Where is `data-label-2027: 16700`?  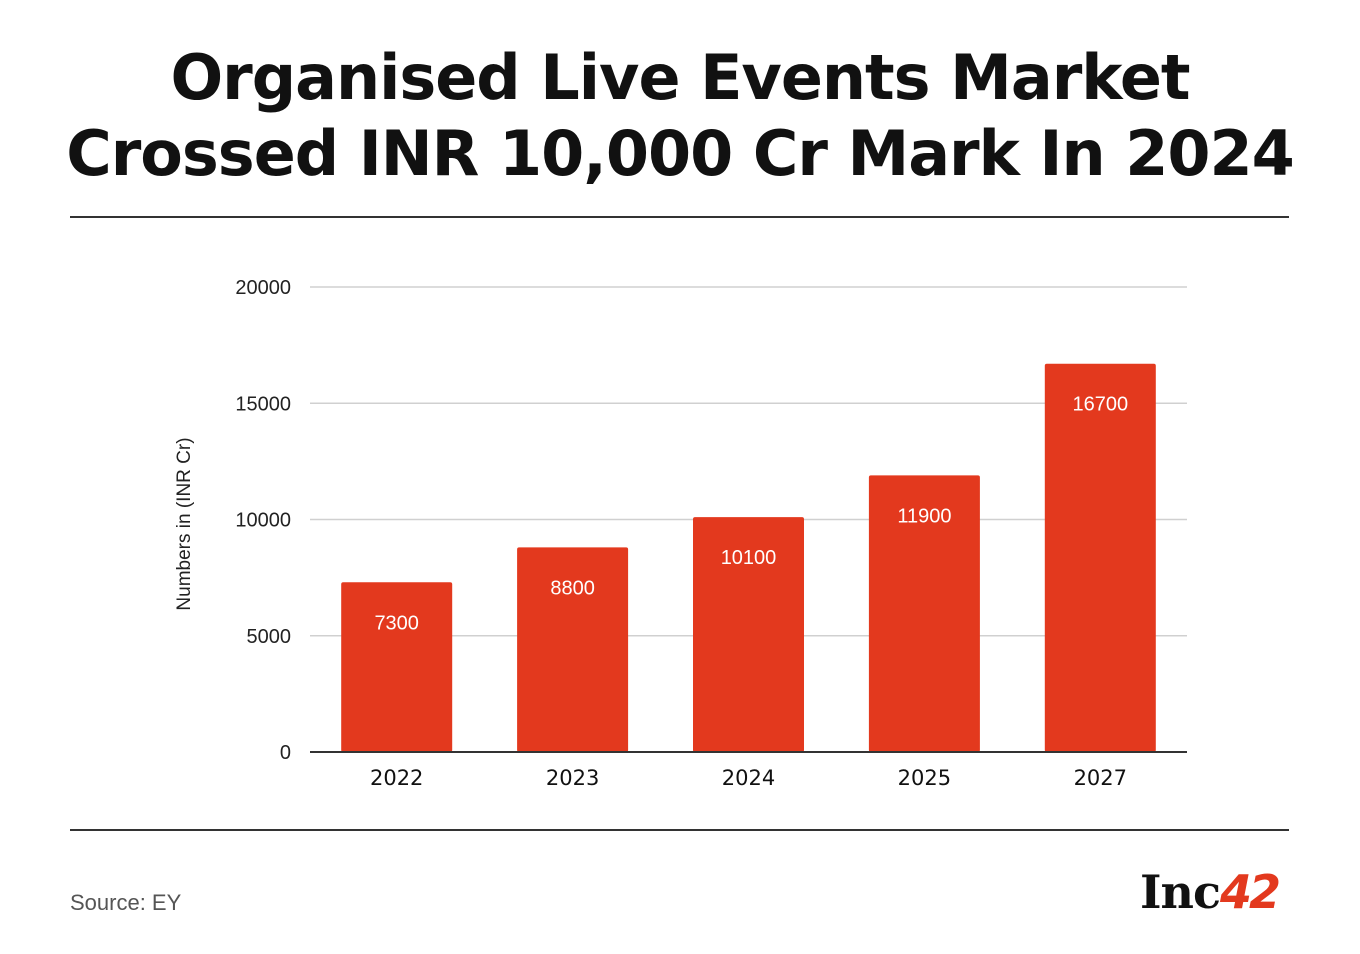
data-label-2027: 16700 is located at coordinates (1100, 405).